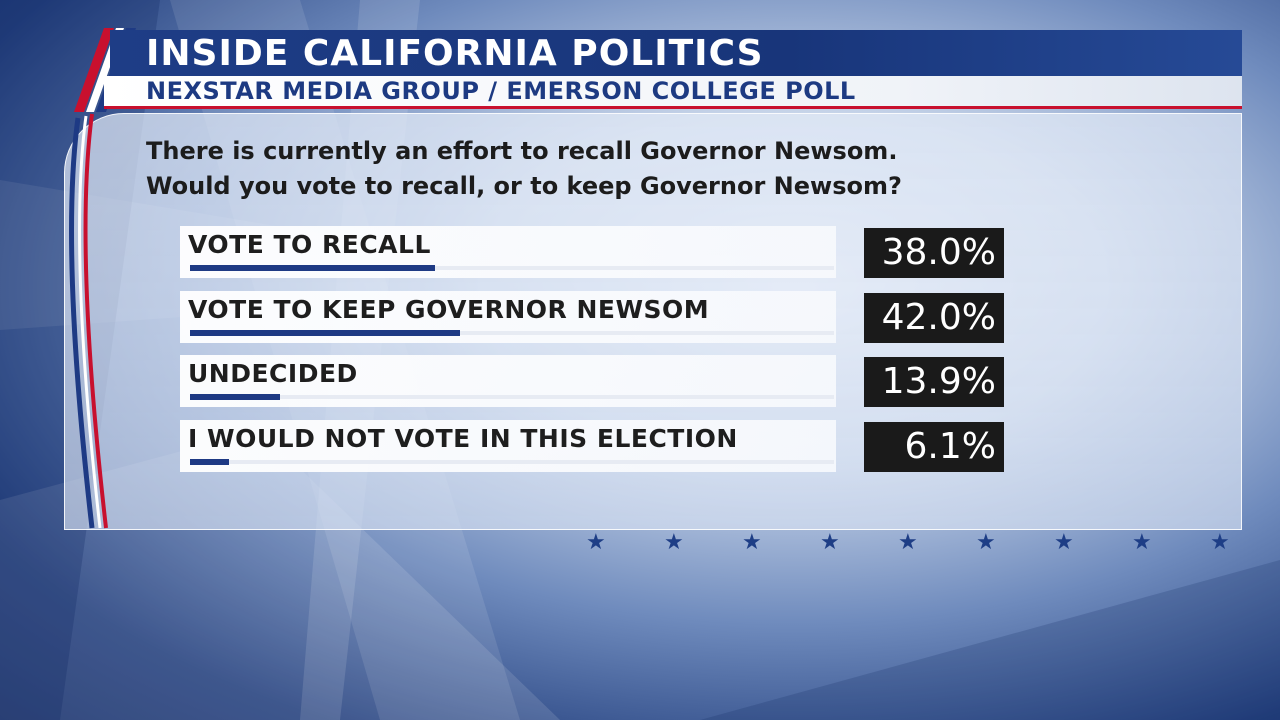 The width and height of the screenshot is (1280, 720). What do you see at coordinates (273, 373) in the screenshot?
I see `result-label: UNDECIDED` at bounding box center [273, 373].